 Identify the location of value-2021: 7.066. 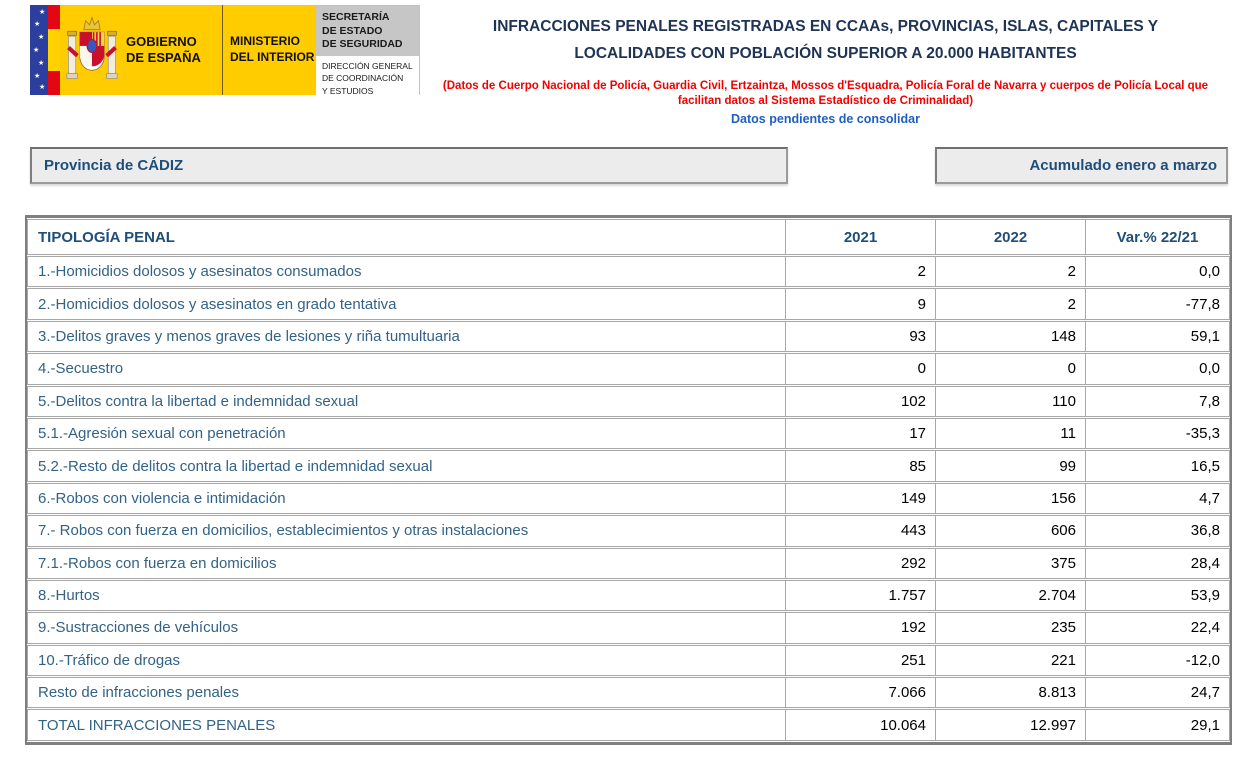
(860, 693).